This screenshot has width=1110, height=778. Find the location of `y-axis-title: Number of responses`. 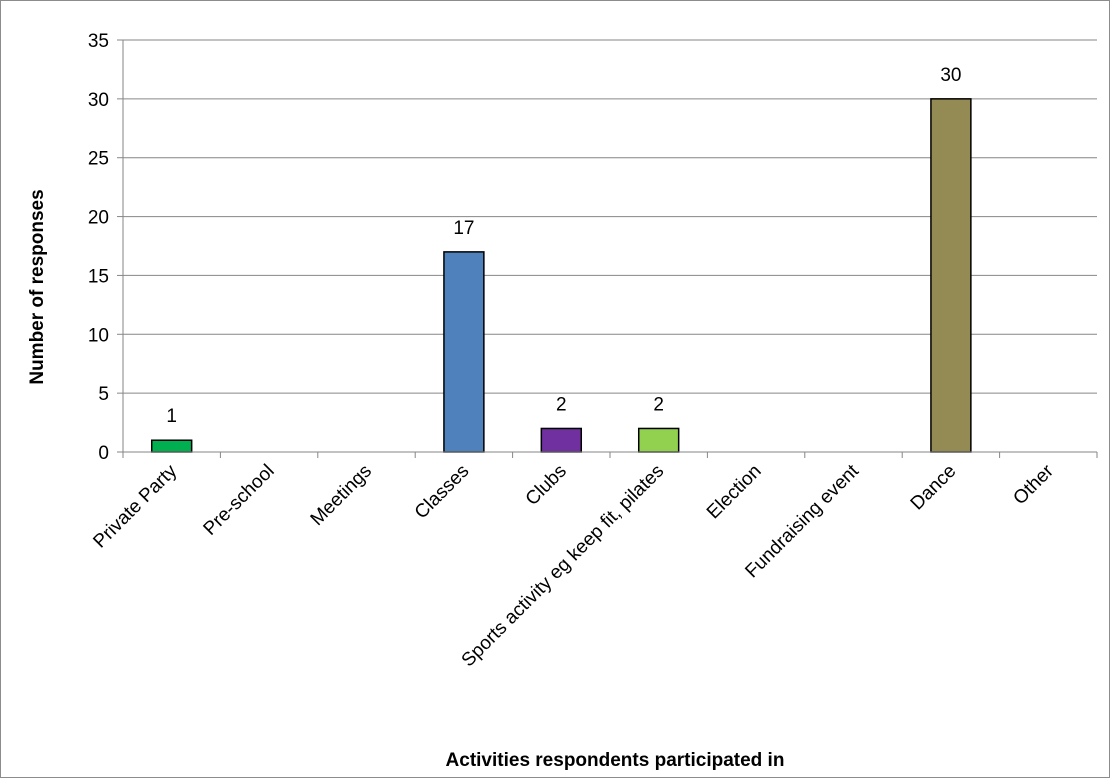

y-axis-title: Number of responses is located at coordinates (37, 286).